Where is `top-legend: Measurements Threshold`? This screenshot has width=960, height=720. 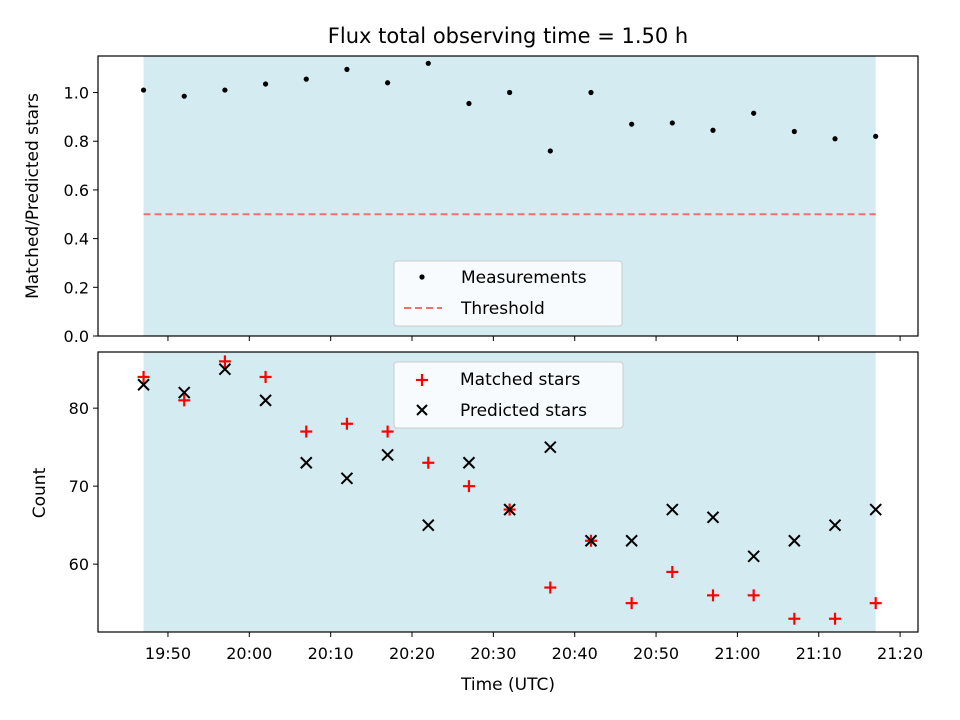
top-legend: Measurements Threshold is located at coordinates (508, 293).